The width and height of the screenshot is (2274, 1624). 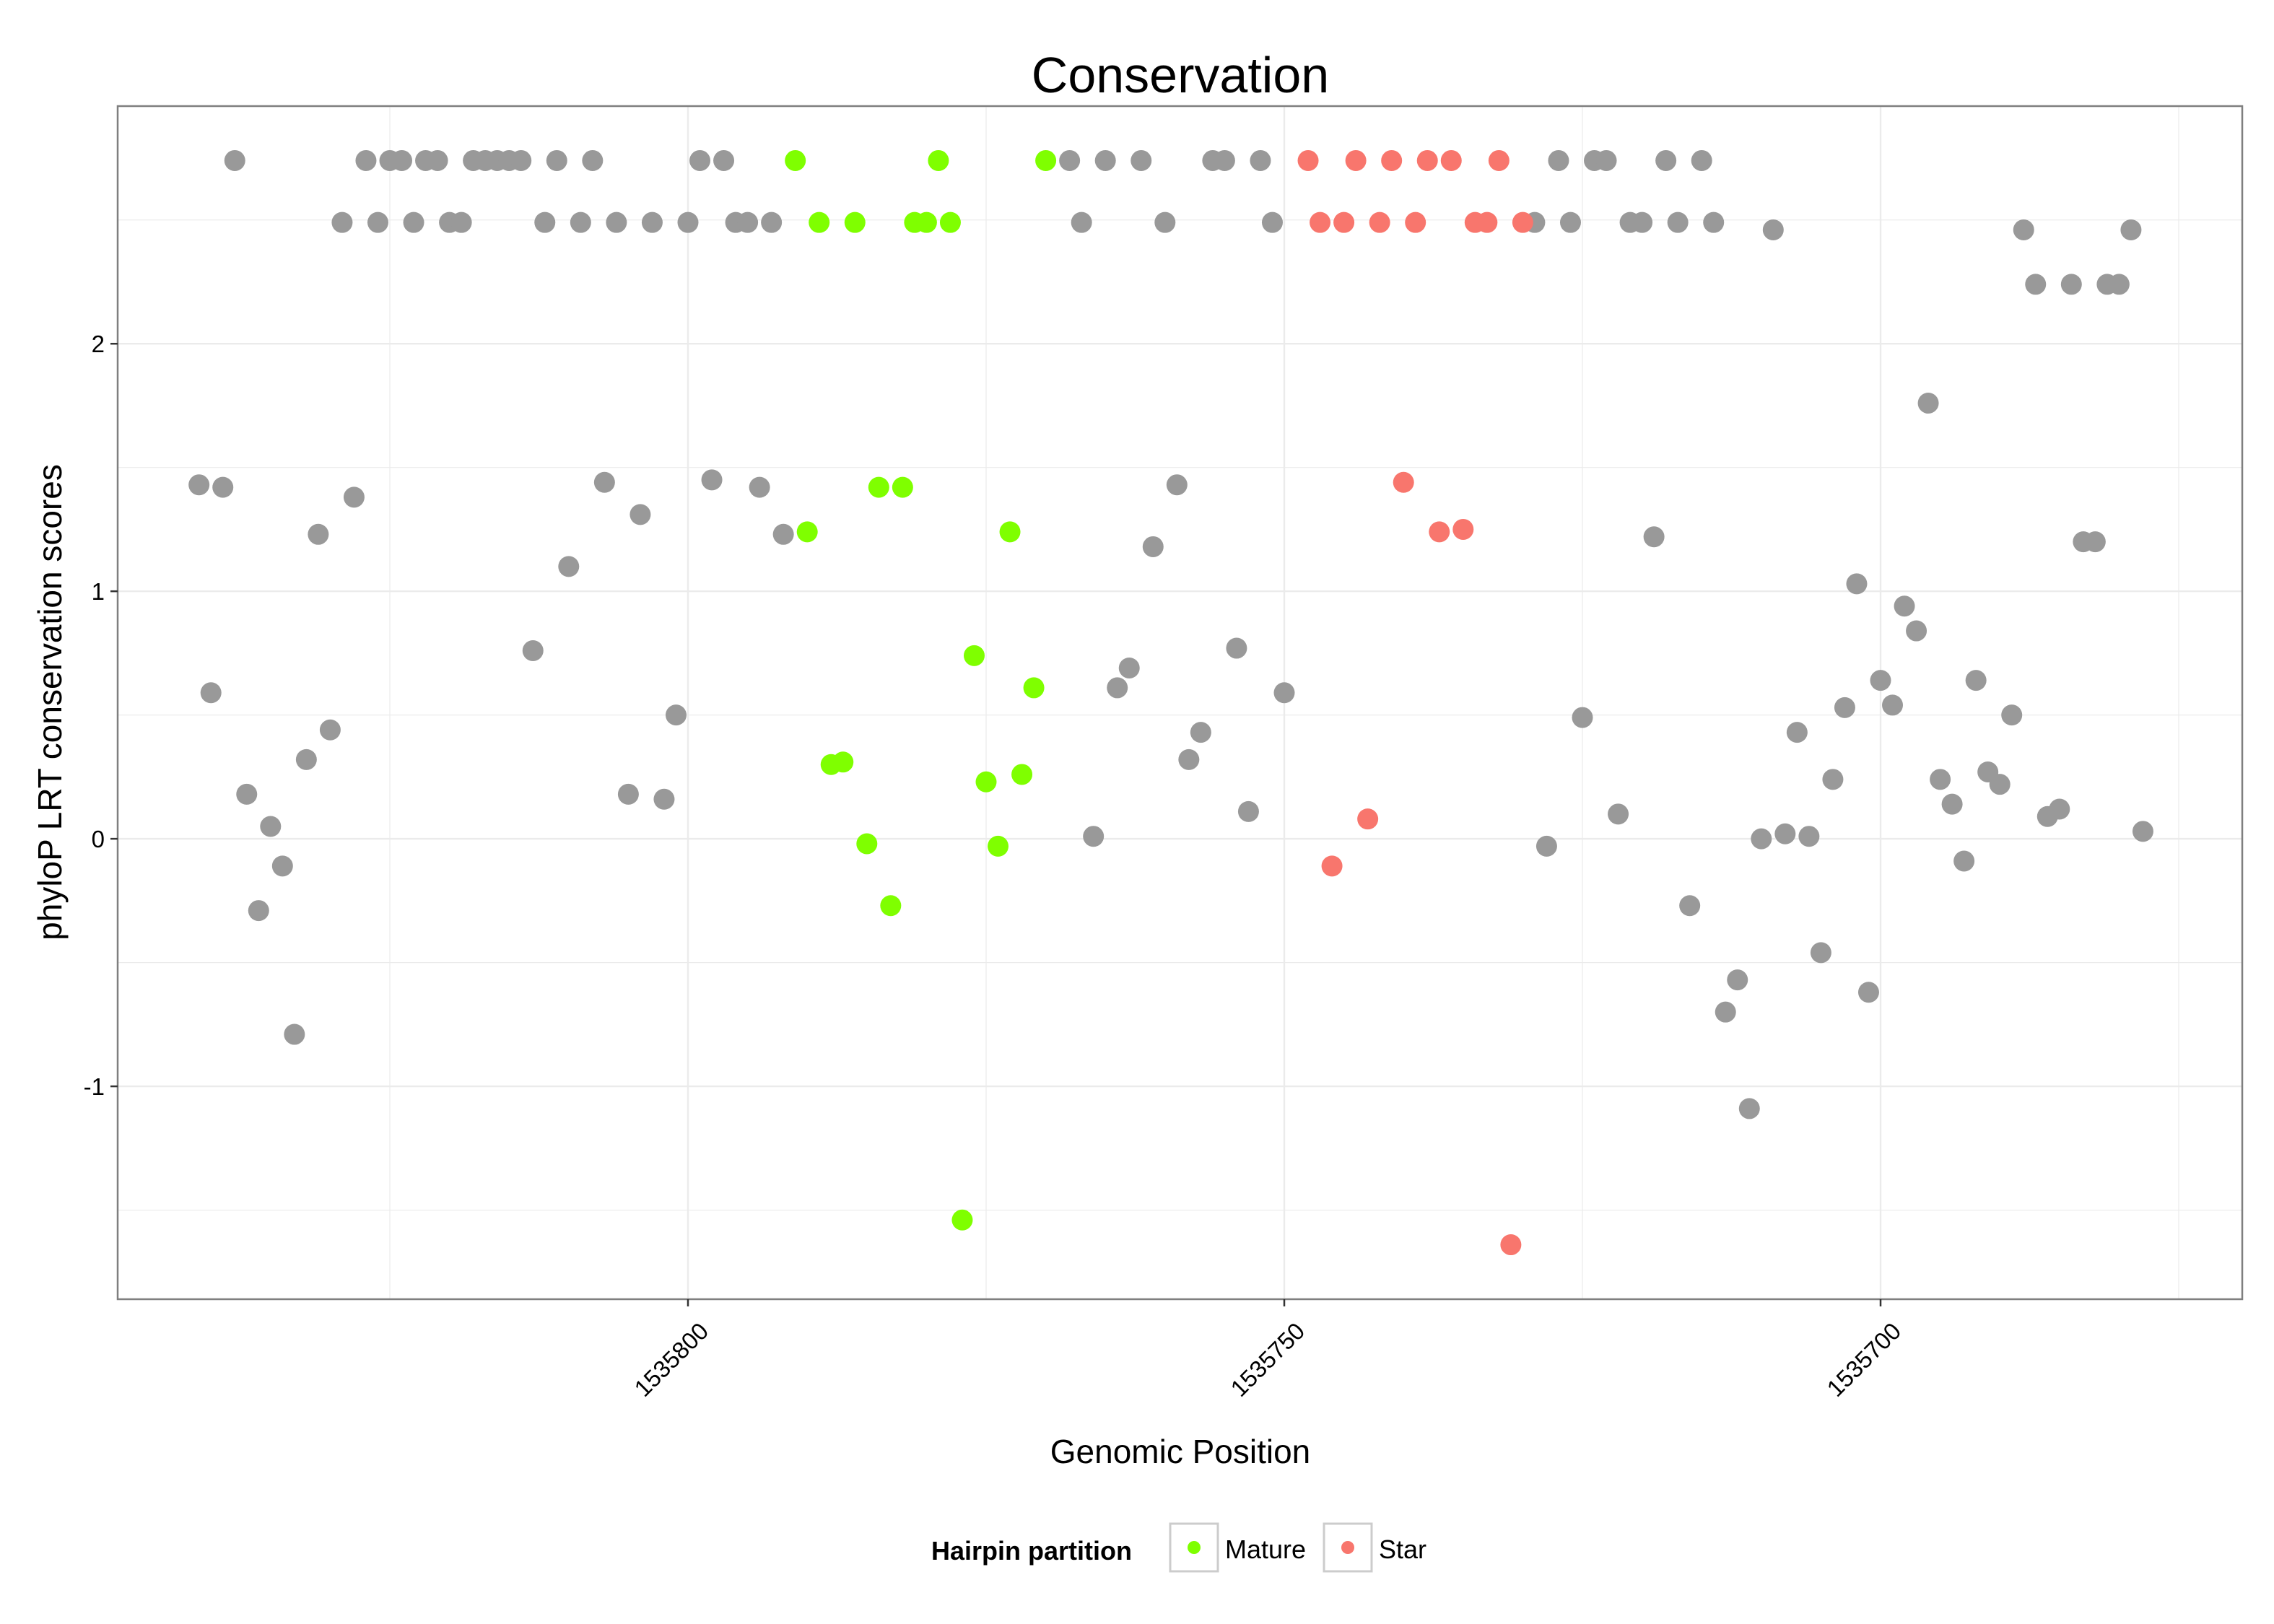 What do you see at coordinates (1179, 1547) in the screenshot?
I see `legend: Hairpin partition Mature Star` at bounding box center [1179, 1547].